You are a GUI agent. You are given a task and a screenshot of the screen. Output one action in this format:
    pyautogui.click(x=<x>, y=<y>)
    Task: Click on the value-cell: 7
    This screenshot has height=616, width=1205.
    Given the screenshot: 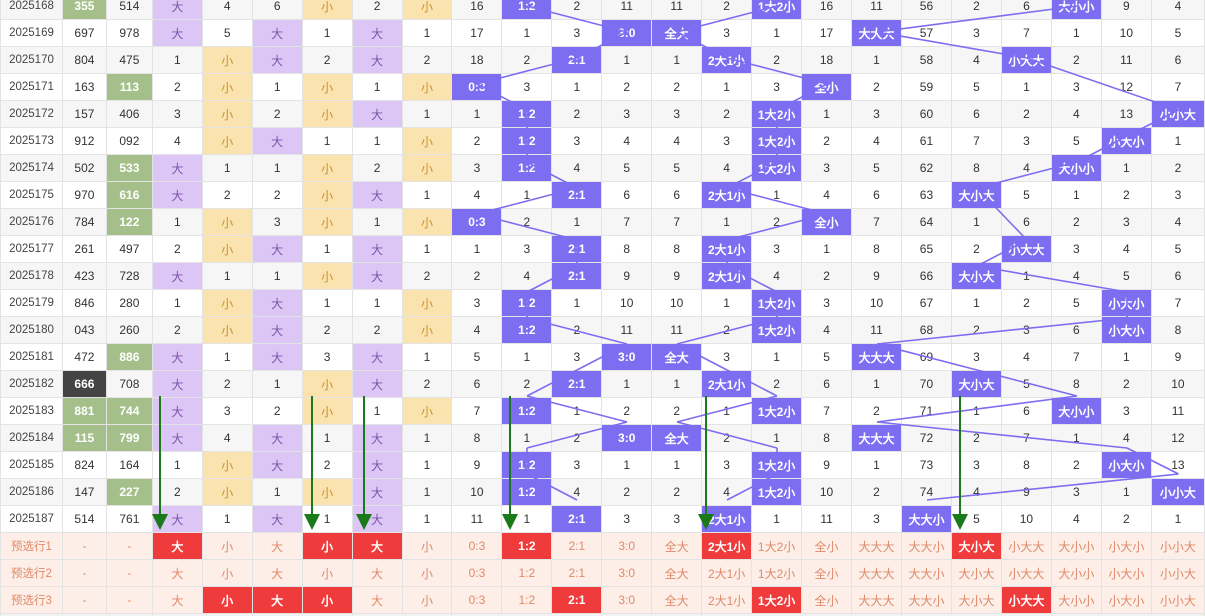 What is the action you would take?
    pyautogui.click(x=976, y=141)
    